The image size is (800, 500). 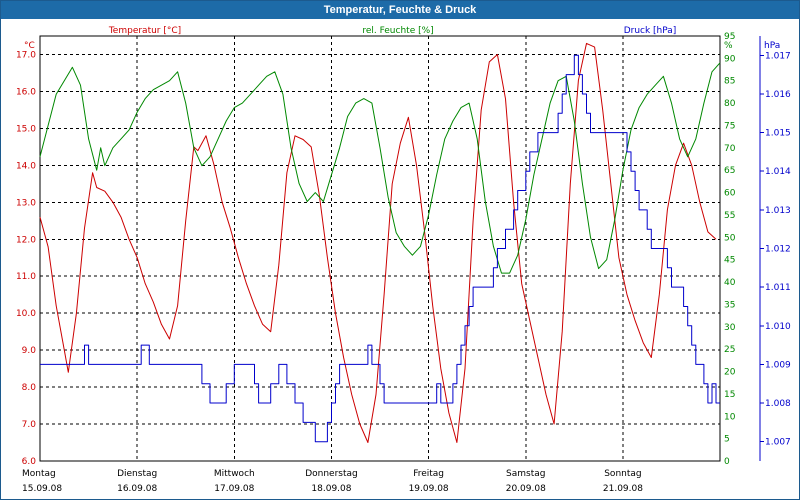 What do you see at coordinates (623, 489) in the screenshot?
I see `date-label: 21.09.08` at bounding box center [623, 489].